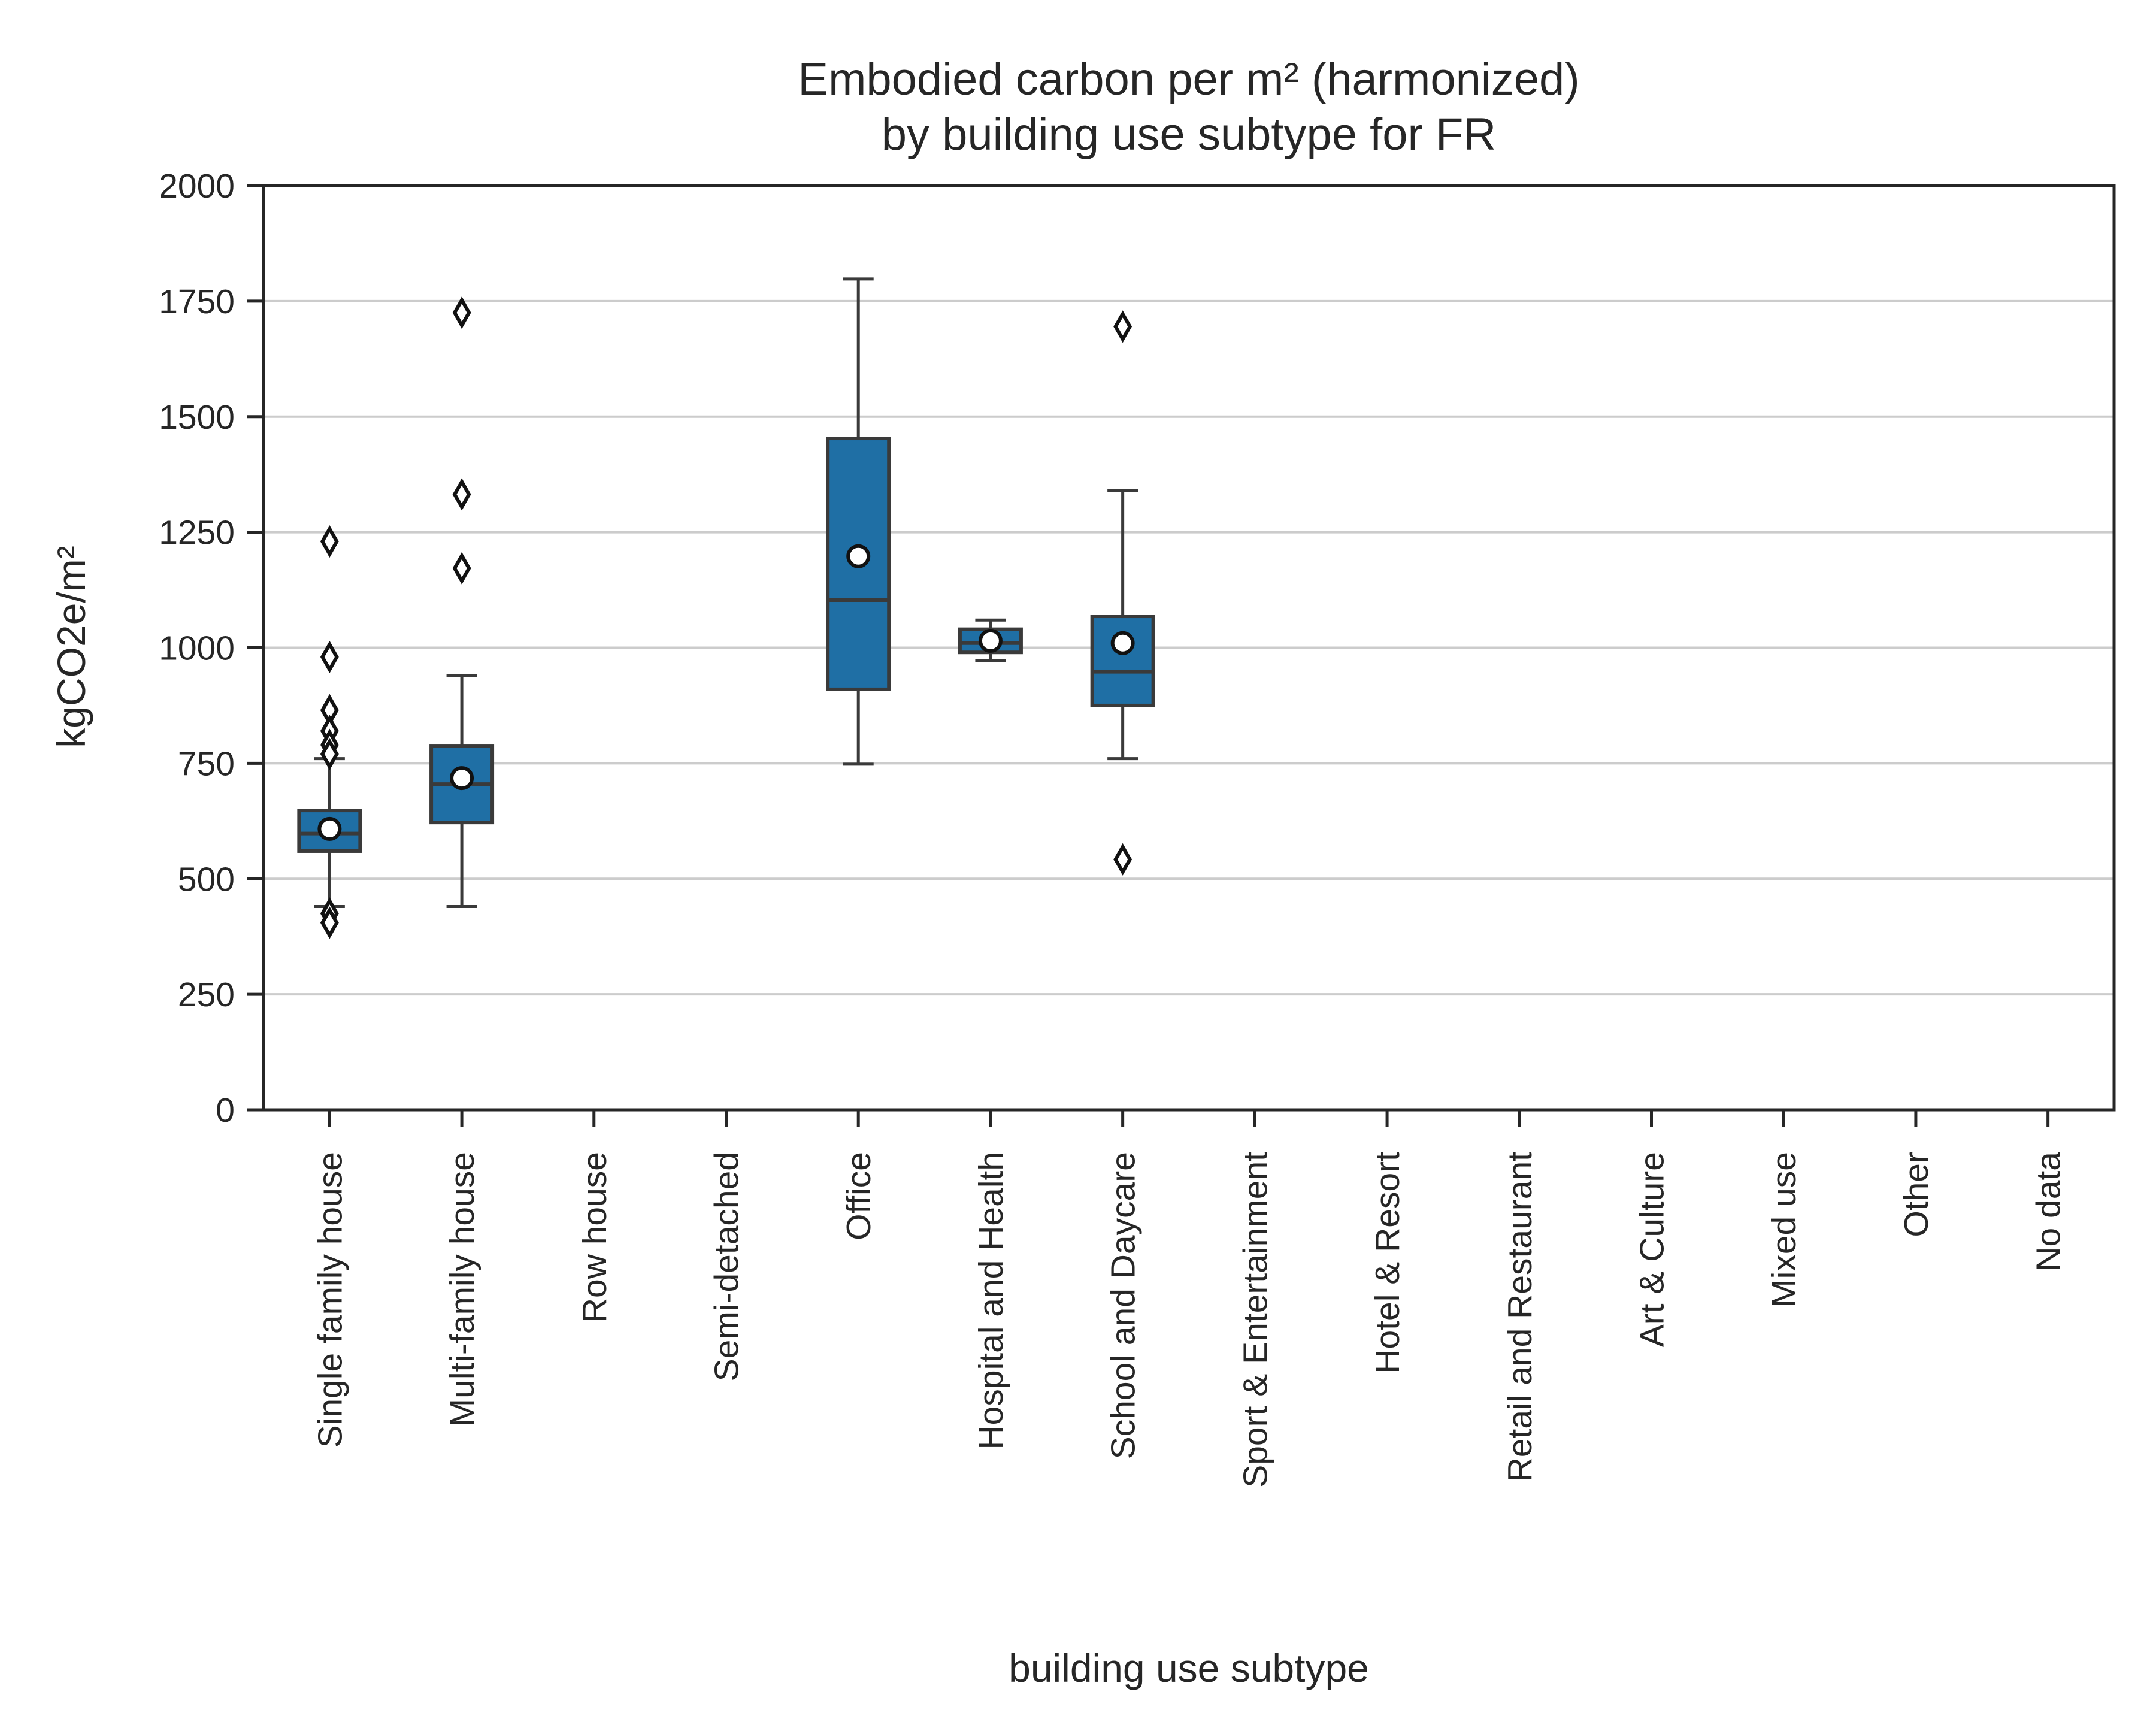 The image size is (2156, 1725). Describe the element at coordinates (1189, 134) in the screenshot. I see `chart-title-line-2: by building use subtype for FR` at that location.